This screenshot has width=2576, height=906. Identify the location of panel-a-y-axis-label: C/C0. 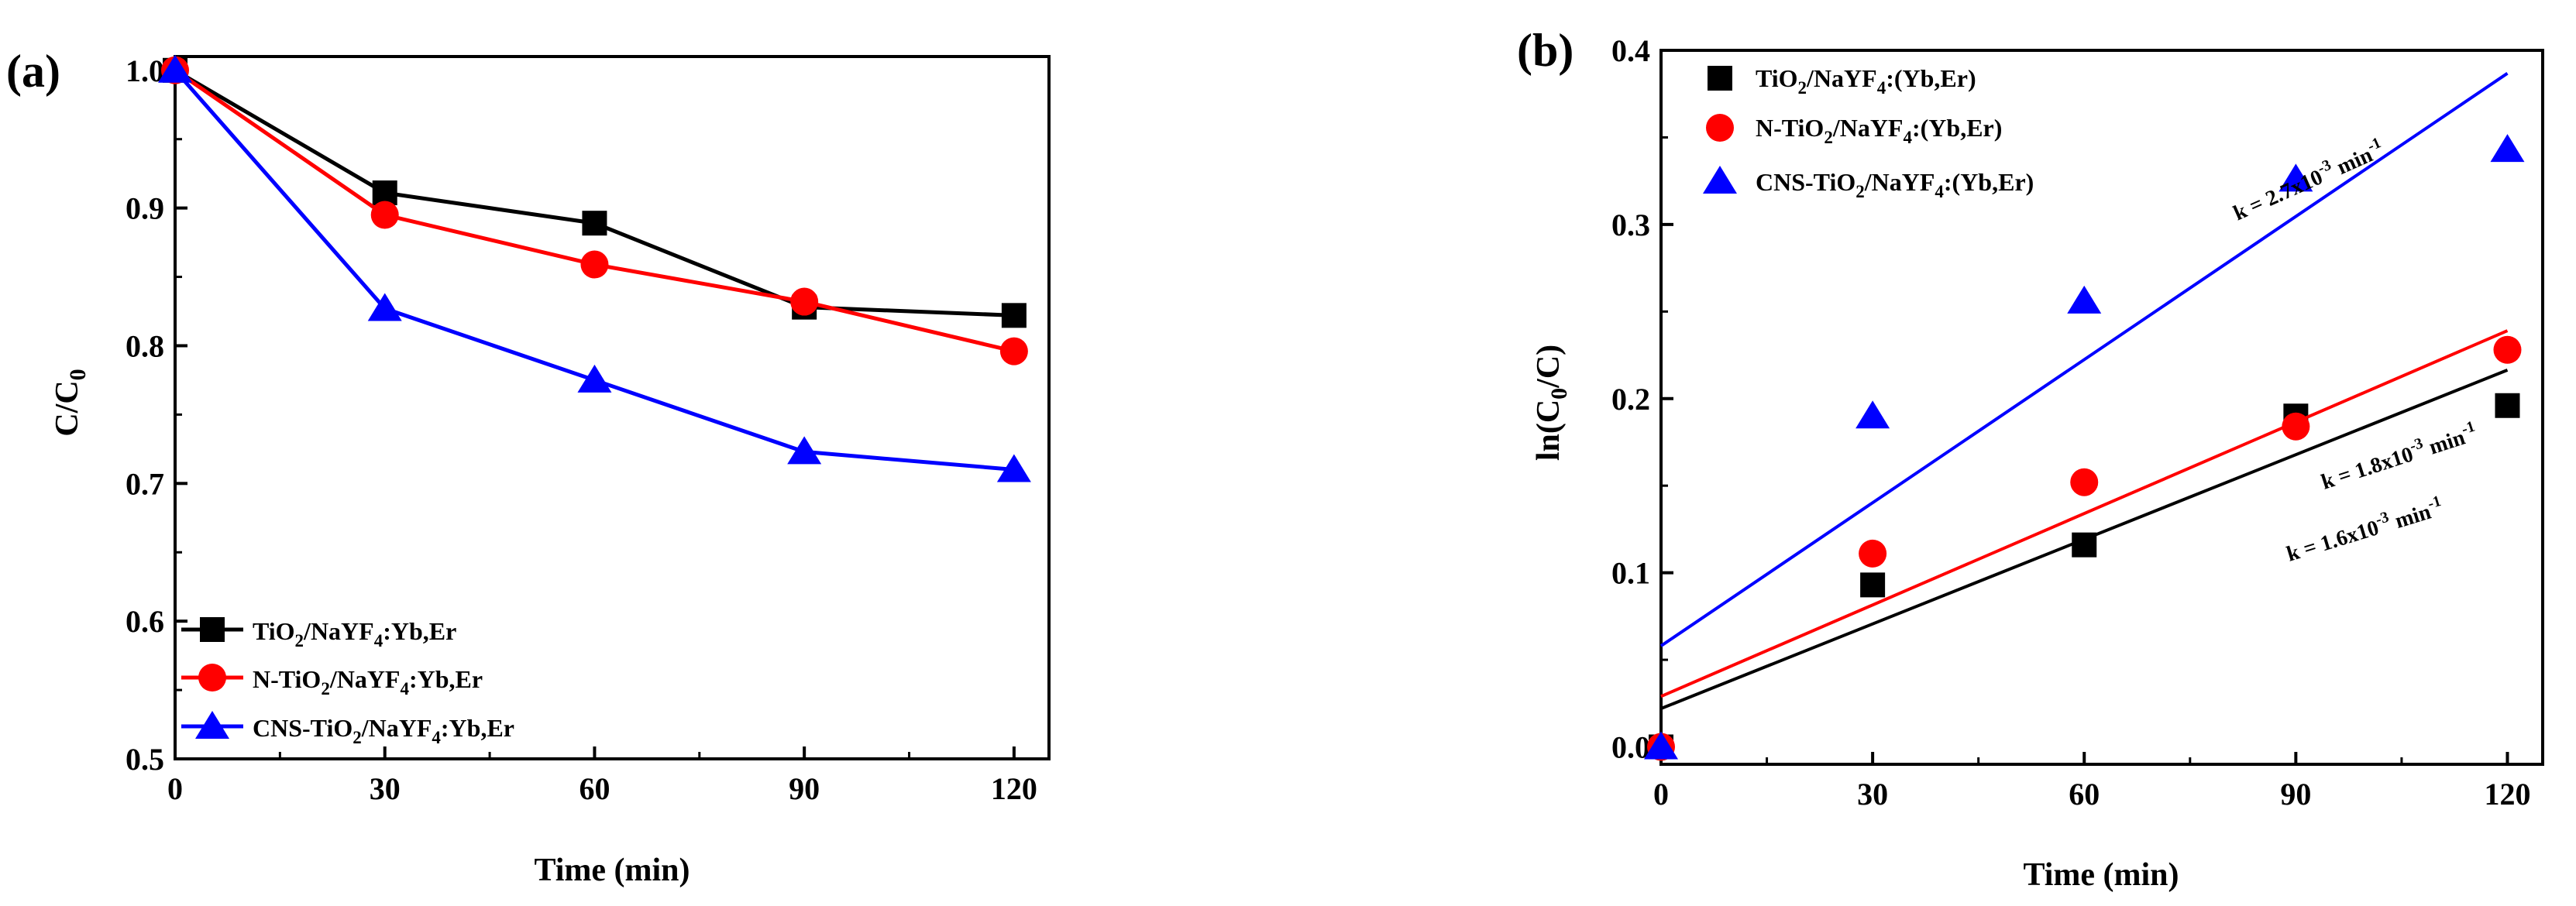
(70, 403).